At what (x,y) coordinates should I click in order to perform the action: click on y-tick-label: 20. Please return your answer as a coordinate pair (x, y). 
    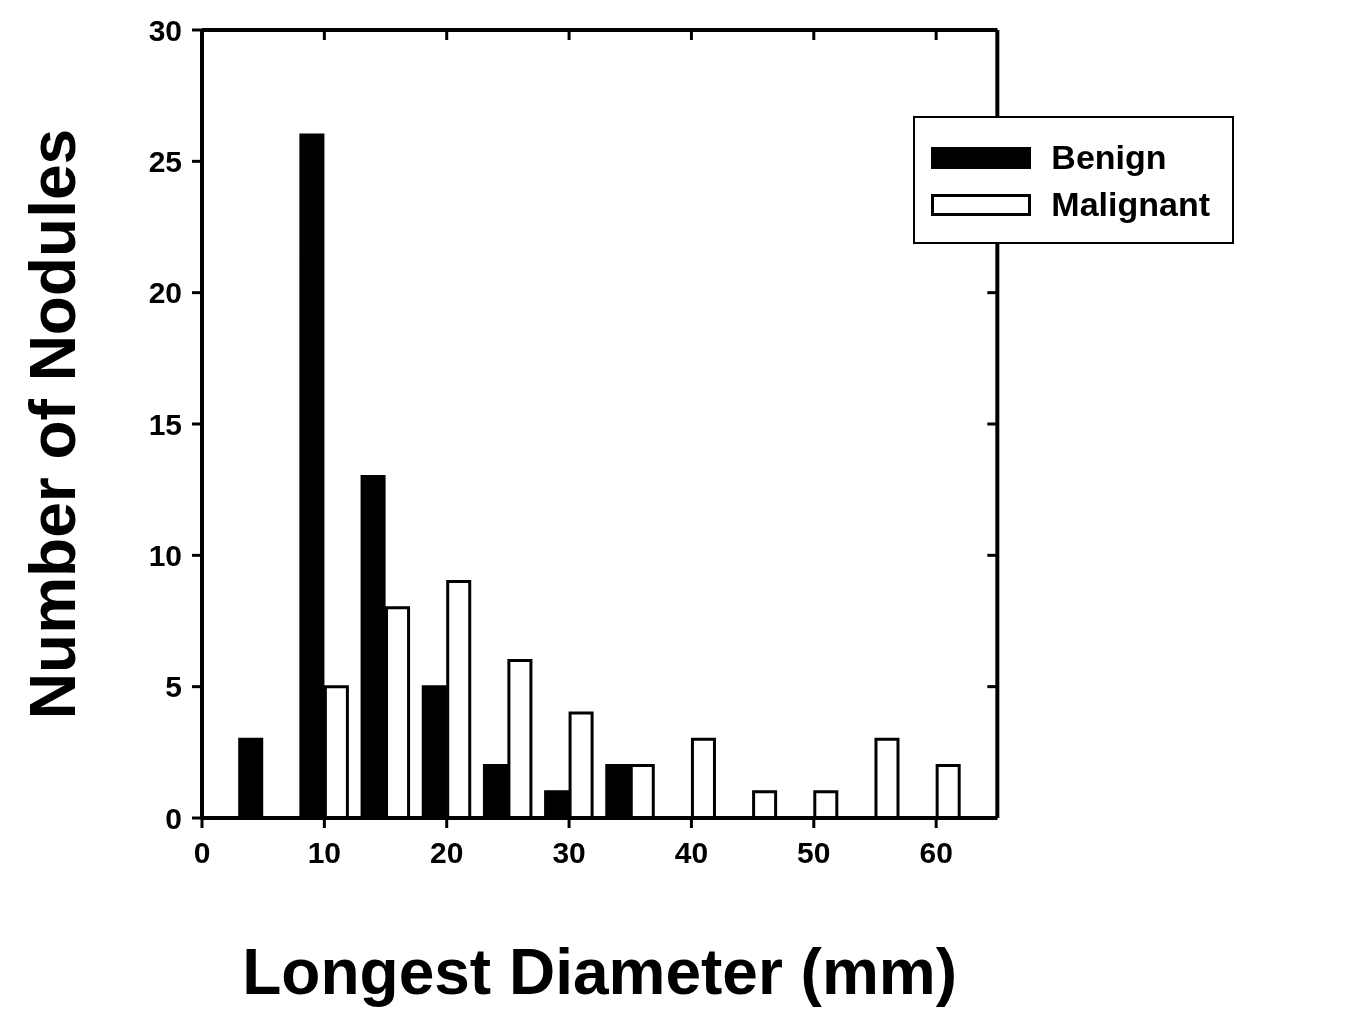
    Looking at the image, I should click on (165, 293).